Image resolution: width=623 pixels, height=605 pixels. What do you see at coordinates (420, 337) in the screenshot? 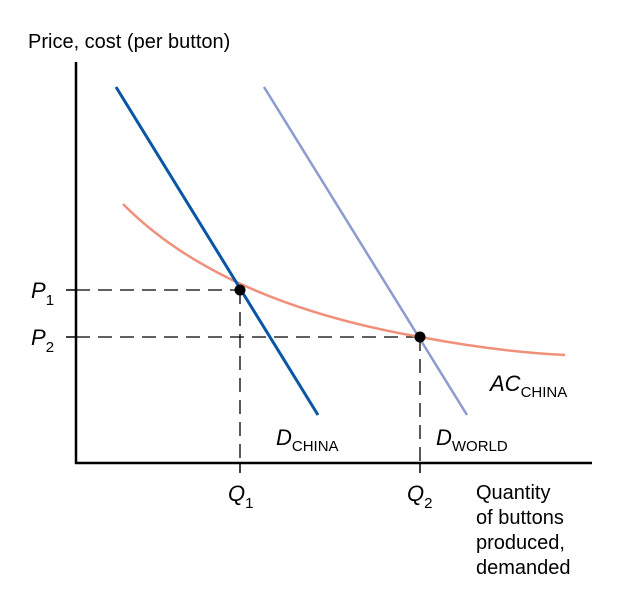
I see `point-p2-q2` at bounding box center [420, 337].